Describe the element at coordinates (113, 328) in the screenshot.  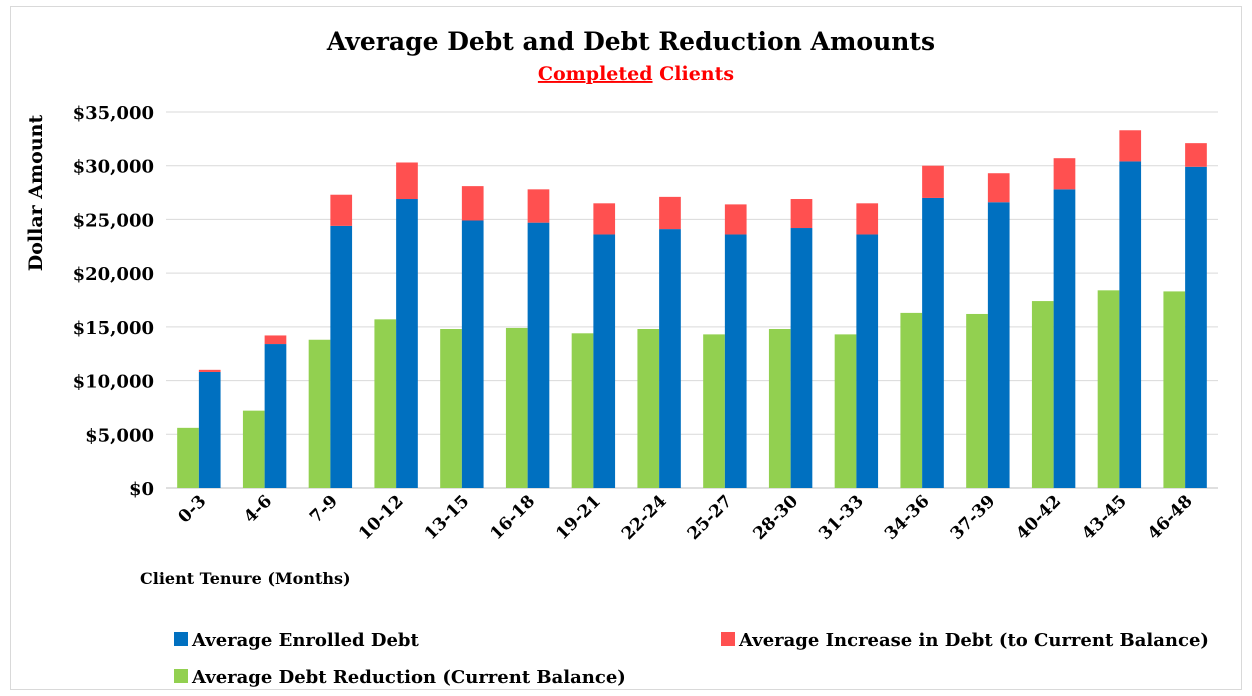
I see `y-tick-label: $15,000` at that location.